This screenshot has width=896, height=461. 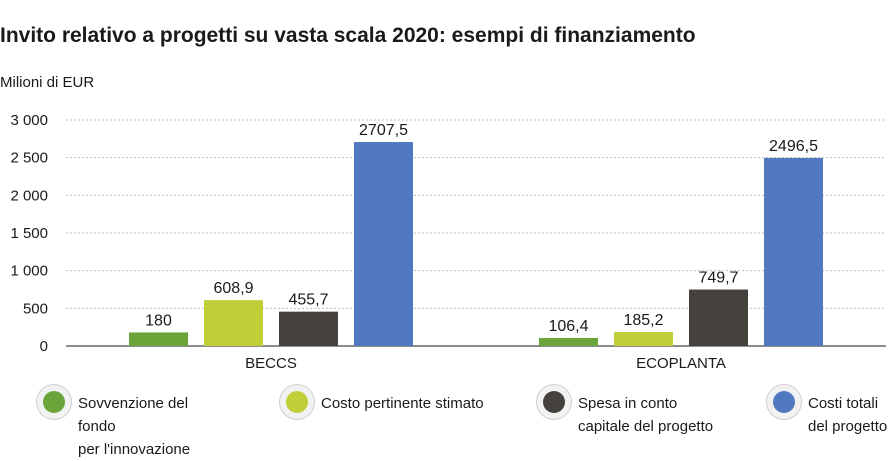 I want to click on legend-label: Costo pertinente stimato, so click(x=402, y=403).